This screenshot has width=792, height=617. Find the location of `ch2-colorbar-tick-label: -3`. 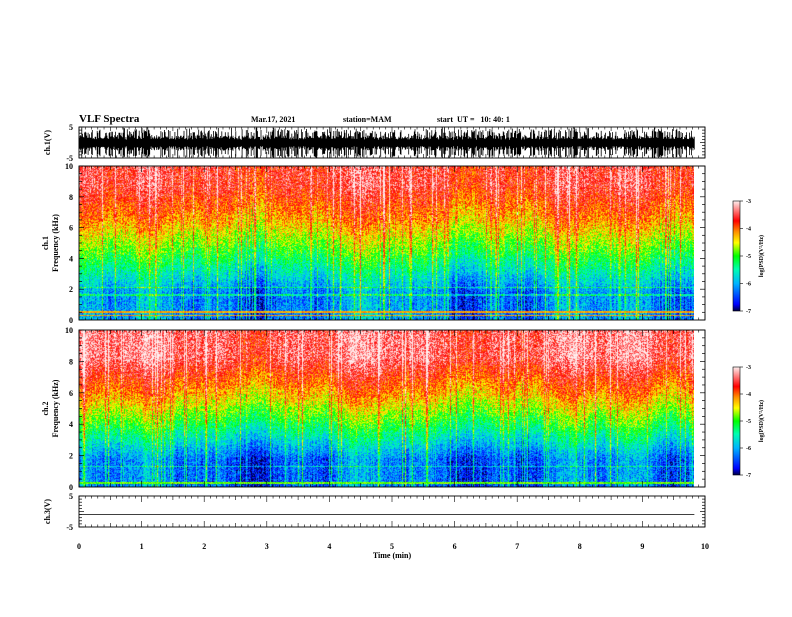

ch2-colorbar-tick-label: -3 is located at coordinates (748, 368).